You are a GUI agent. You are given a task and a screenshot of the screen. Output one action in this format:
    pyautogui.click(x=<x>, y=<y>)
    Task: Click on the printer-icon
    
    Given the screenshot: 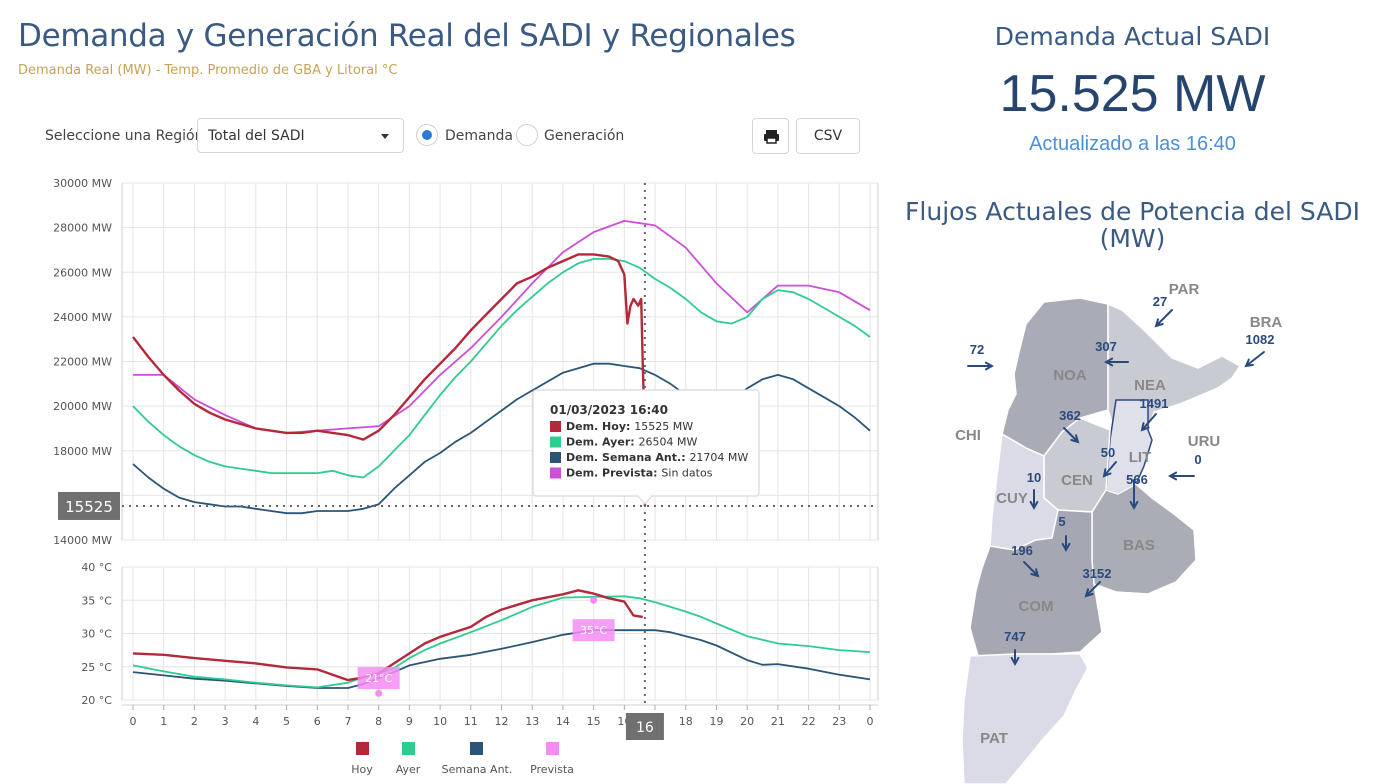 What is the action you would take?
    pyautogui.click(x=771, y=137)
    